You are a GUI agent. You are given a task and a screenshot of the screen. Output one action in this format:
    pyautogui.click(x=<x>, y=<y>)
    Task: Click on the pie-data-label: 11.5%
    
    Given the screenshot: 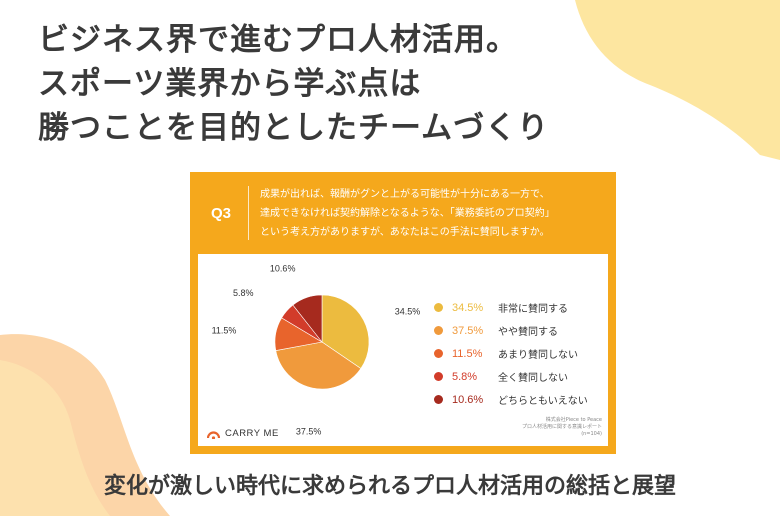 What is the action you would take?
    pyautogui.click(x=224, y=331)
    